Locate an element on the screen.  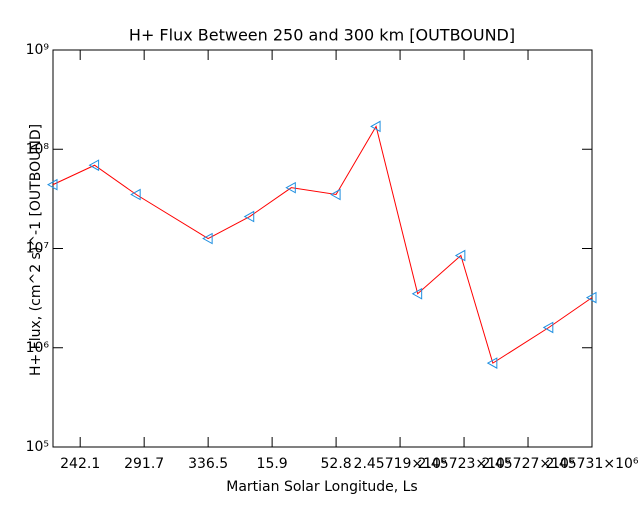
y-axis-label: H+ Flux, (cm^2 s)^-1 [OUTBOUND] is located at coordinates (36, 250).